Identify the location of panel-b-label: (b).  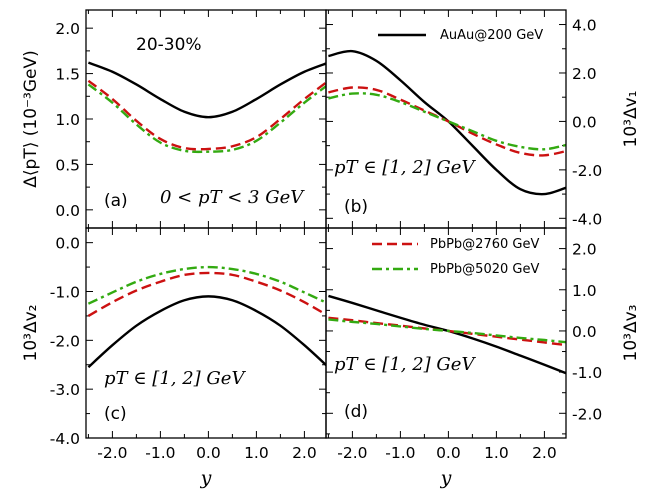
(356, 207).